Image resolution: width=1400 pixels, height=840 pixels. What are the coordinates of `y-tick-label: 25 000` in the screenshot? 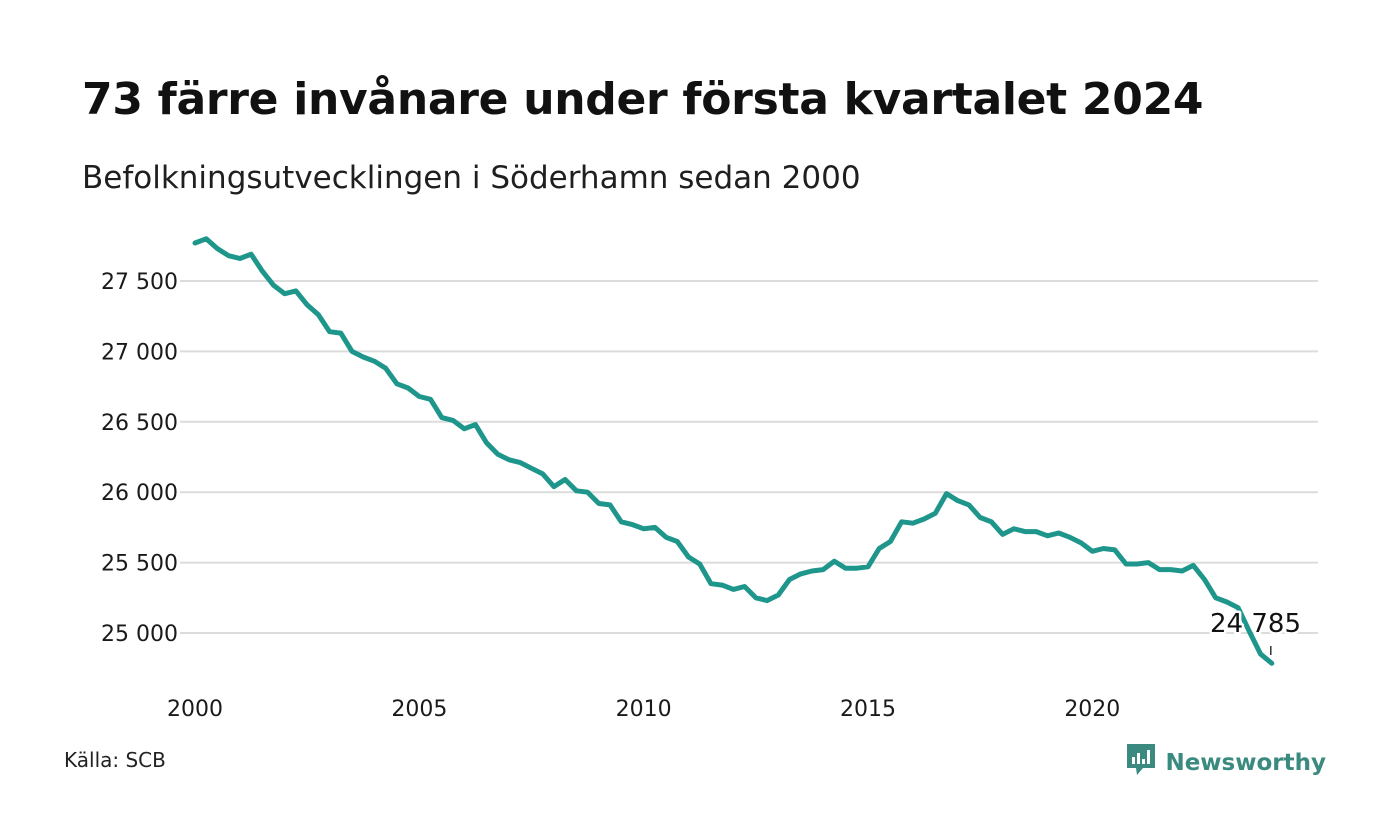 It's located at (139, 634).